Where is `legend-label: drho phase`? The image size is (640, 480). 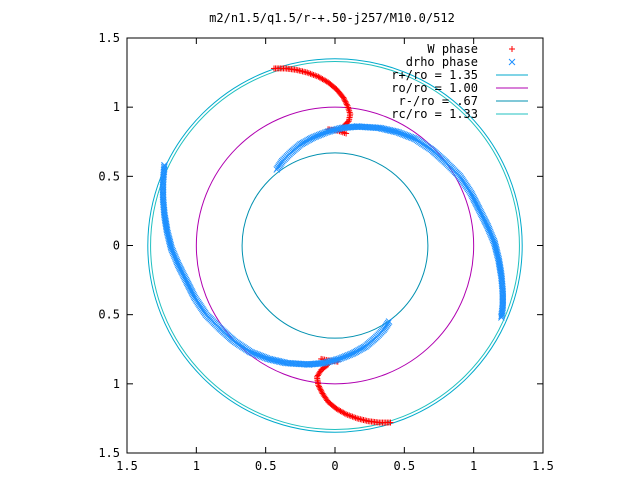 legend-label: drho phase is located at coordinates (442, 62).